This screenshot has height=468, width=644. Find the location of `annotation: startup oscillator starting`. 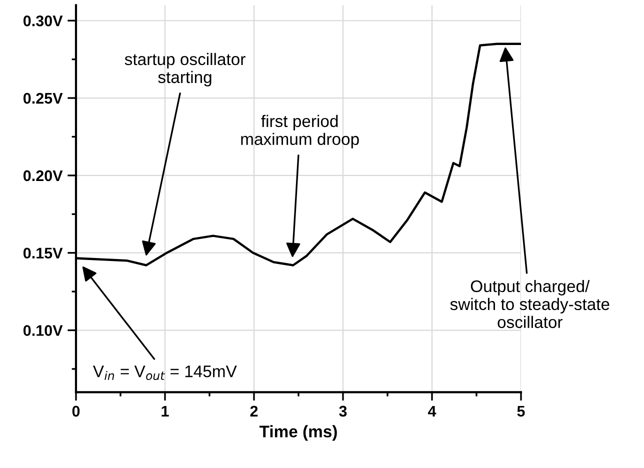

annotation: startup oscillator starting is located at coordinates (185, 69).